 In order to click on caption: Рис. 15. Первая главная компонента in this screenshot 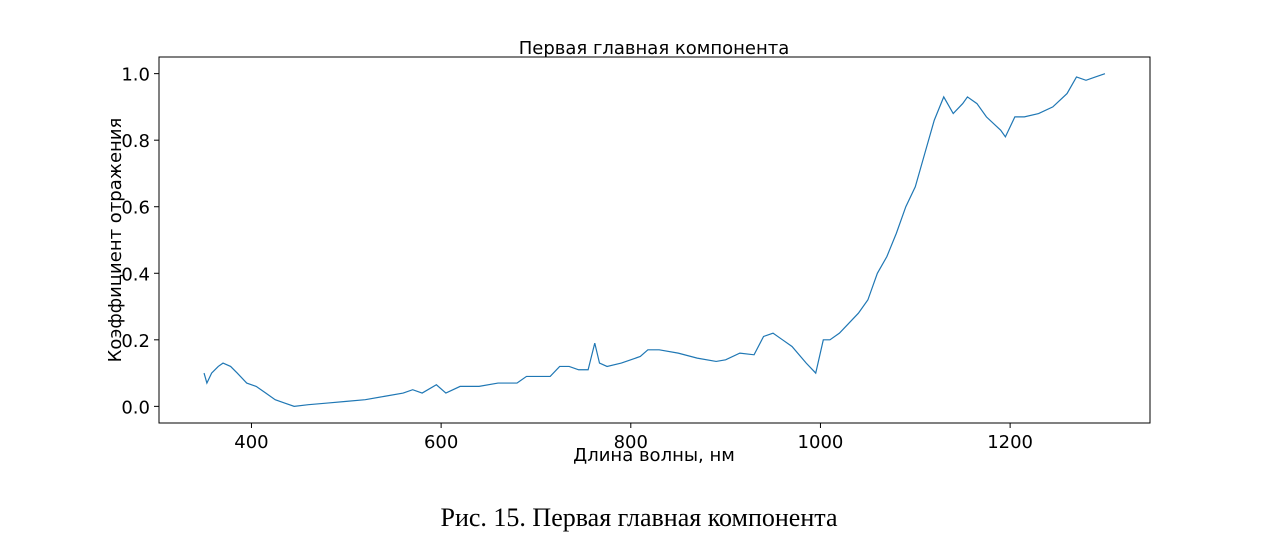, I will do `click(639, 517)`.